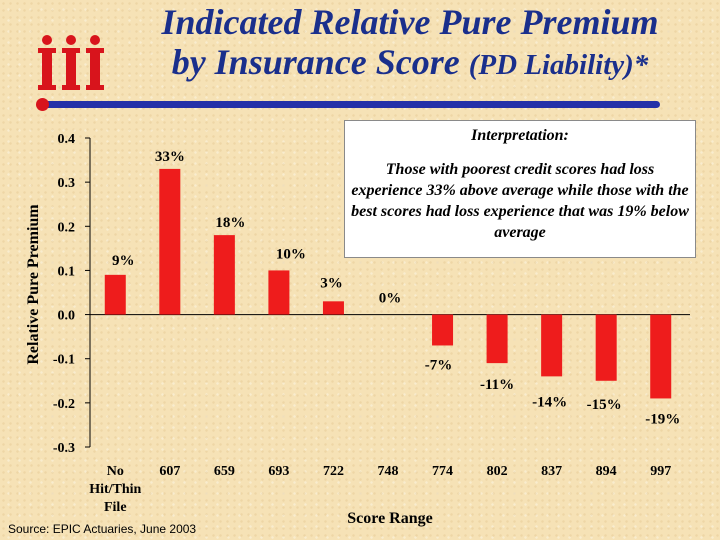 Image resolution: width=720 pixels, height=540 pixels. I want to click on x-tick-label: 997, so click(660, 471).